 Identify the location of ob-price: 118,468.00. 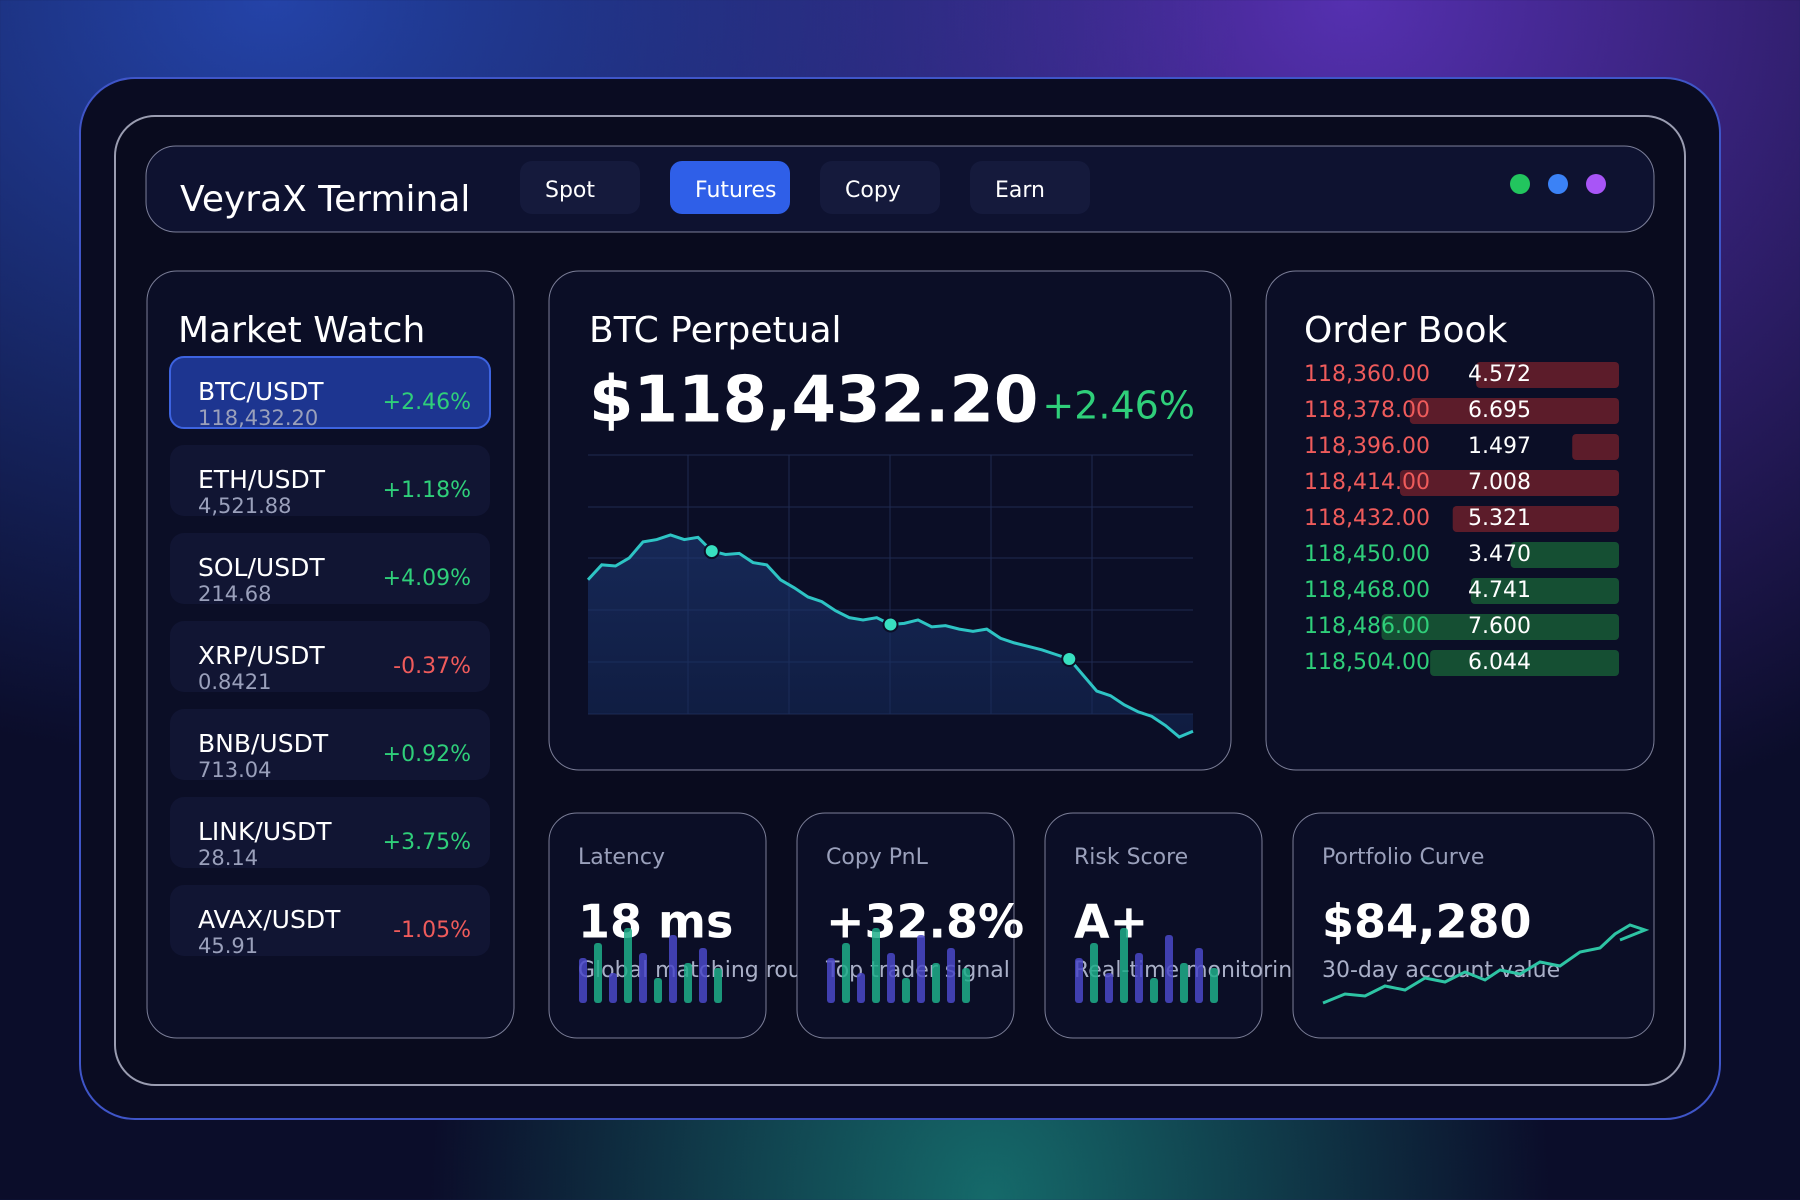
(1367, 590).